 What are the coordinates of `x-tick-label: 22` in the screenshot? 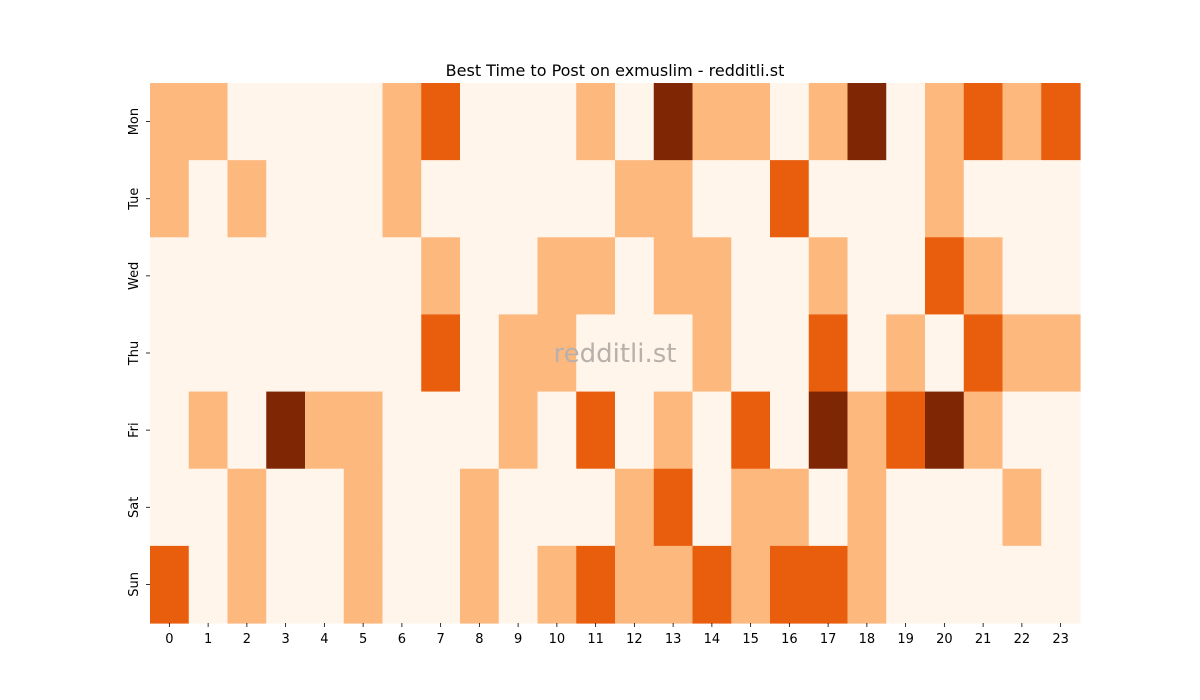 It's located at (1022, 639).